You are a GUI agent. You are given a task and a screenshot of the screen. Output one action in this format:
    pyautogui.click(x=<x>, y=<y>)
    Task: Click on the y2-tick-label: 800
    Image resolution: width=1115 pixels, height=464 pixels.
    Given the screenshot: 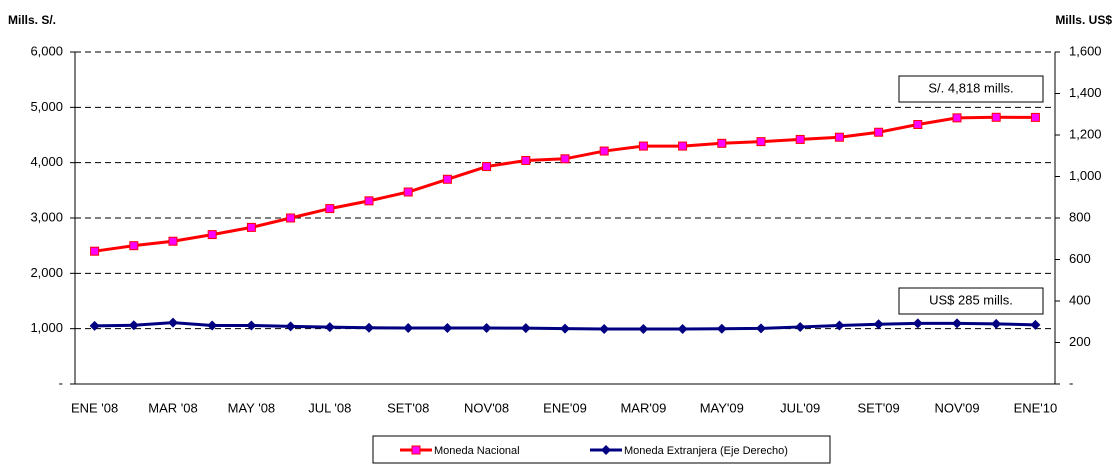 What is the action you would take?
    pyautogui.click(x=1080, y=216)
    